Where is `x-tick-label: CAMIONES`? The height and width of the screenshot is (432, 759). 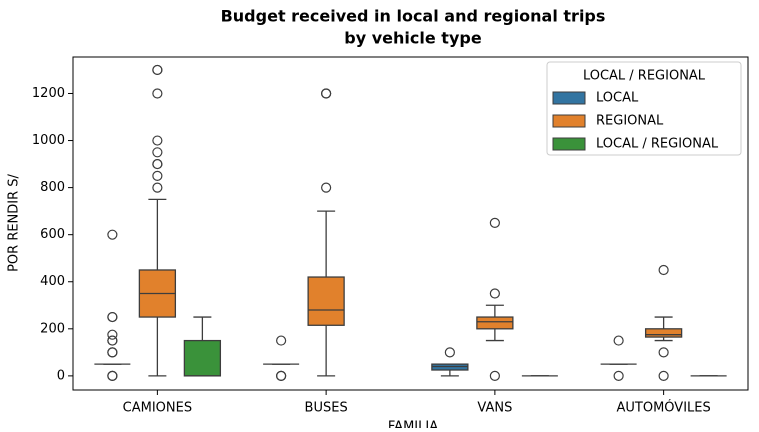
x-tick-label: CAMIONES is located at coordinates (157, 408).